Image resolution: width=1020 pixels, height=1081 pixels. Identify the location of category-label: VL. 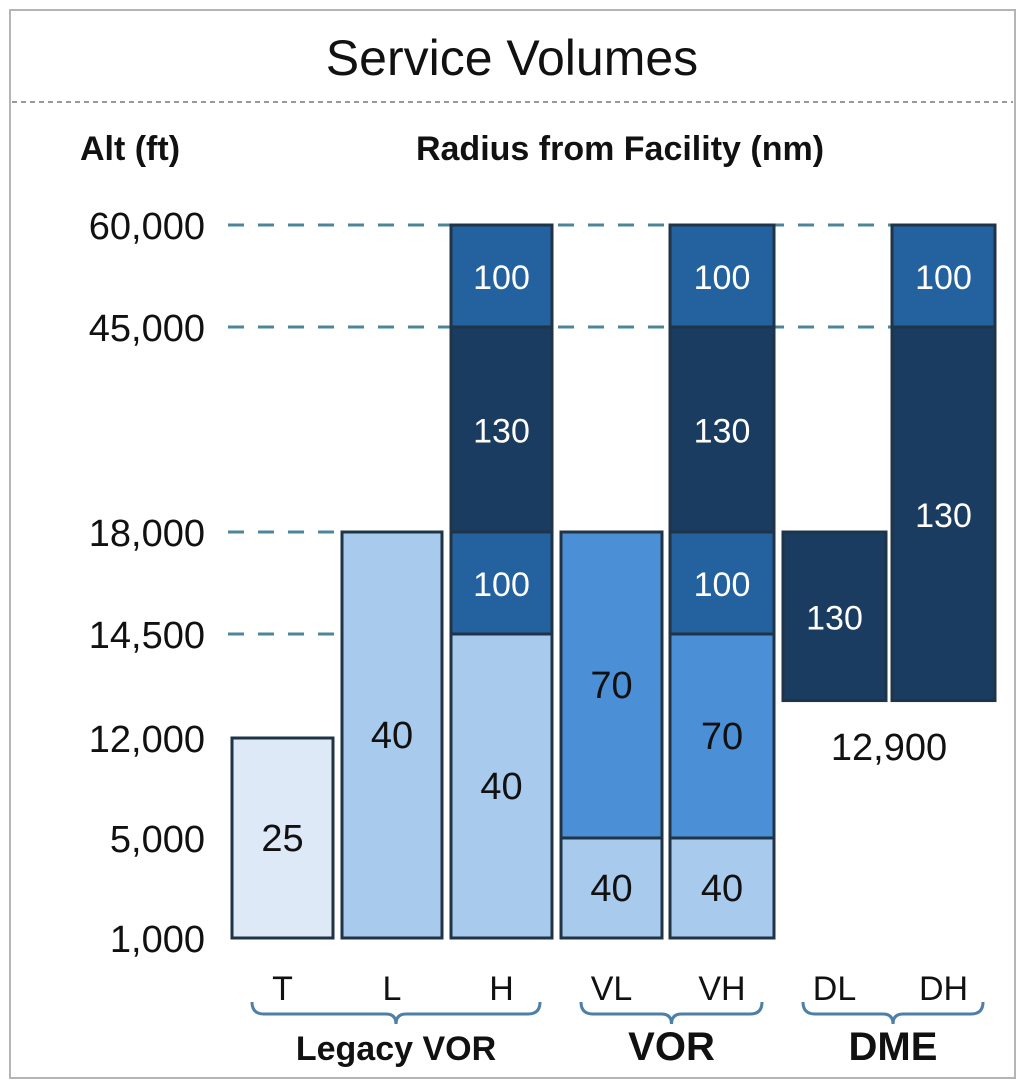
(612, 989).